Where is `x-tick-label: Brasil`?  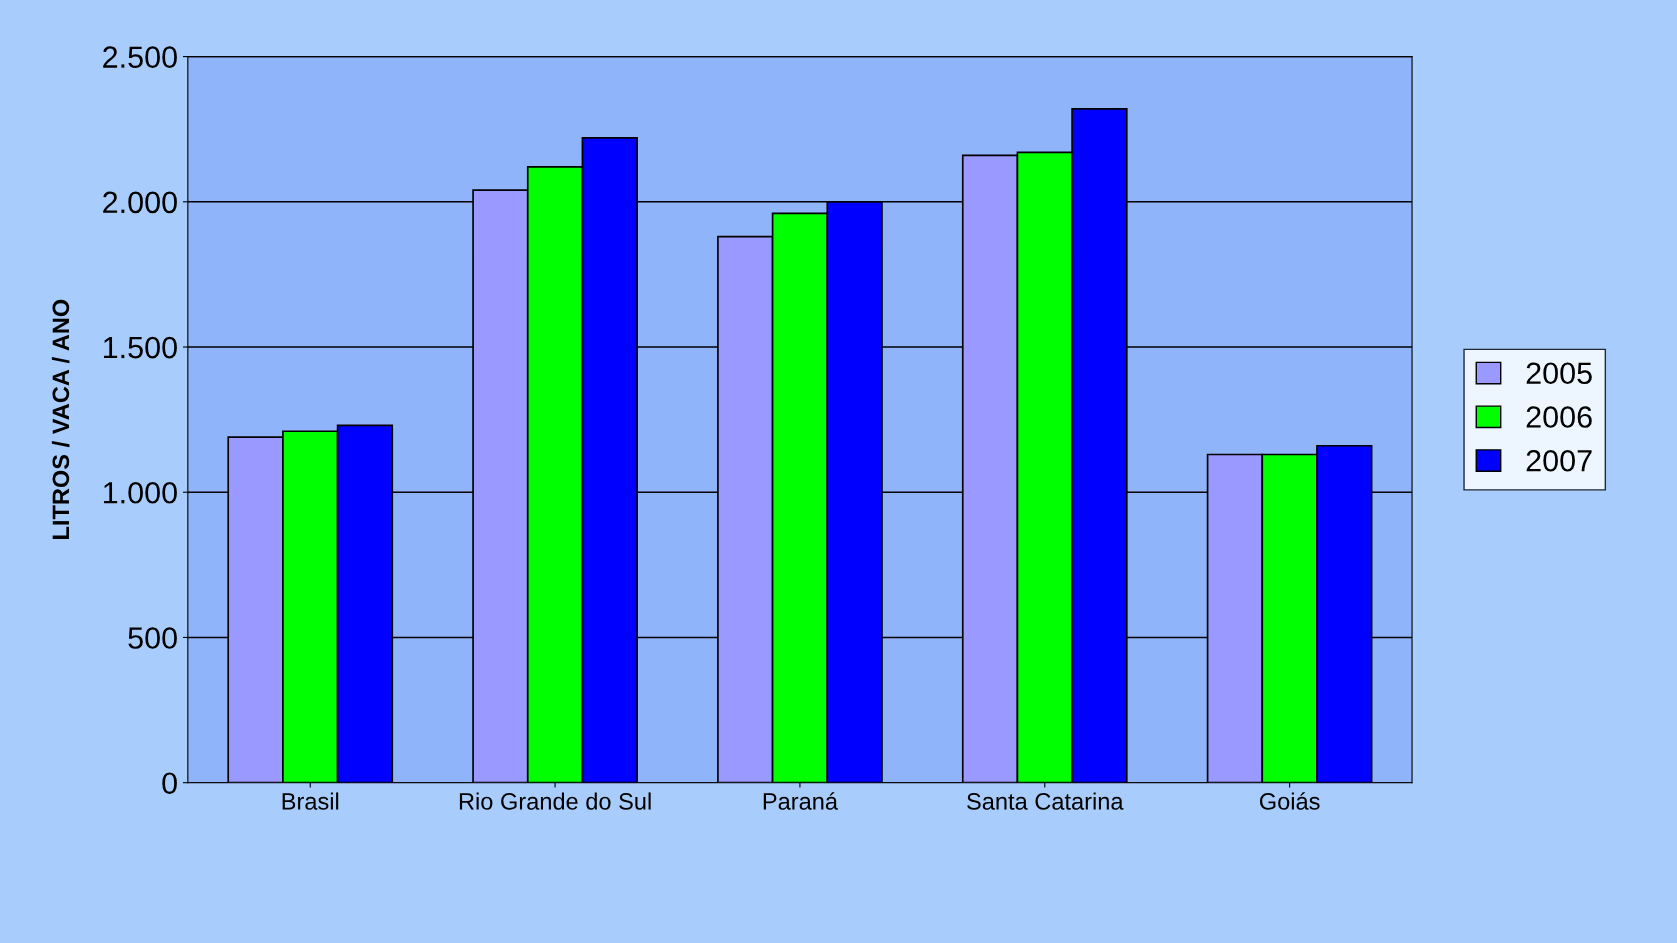 x-tick-label: Brasil is located at coordinates (310, 801).